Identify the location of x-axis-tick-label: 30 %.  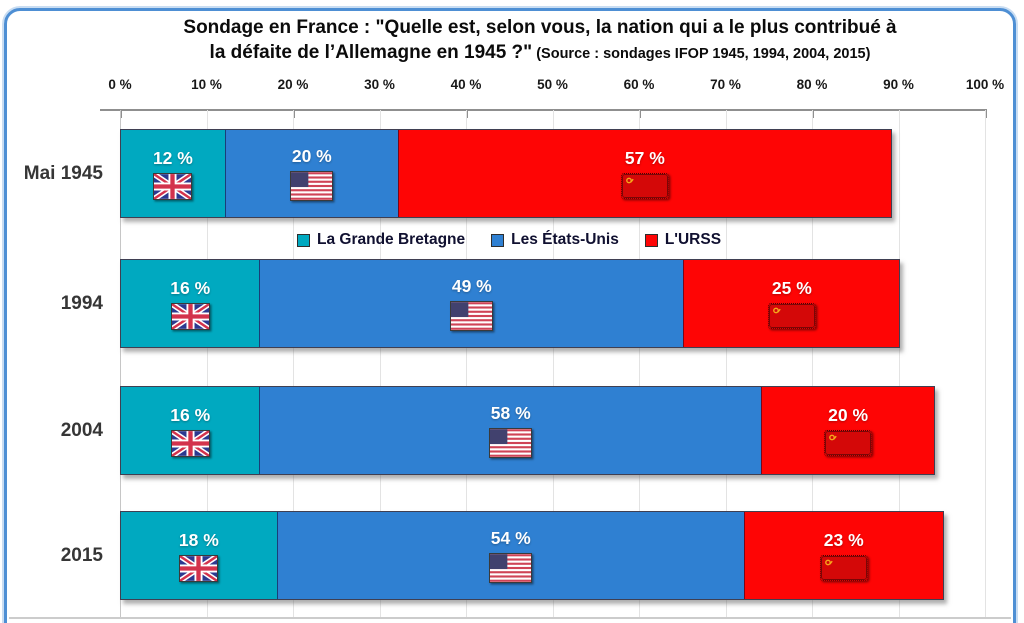
(379, 84).